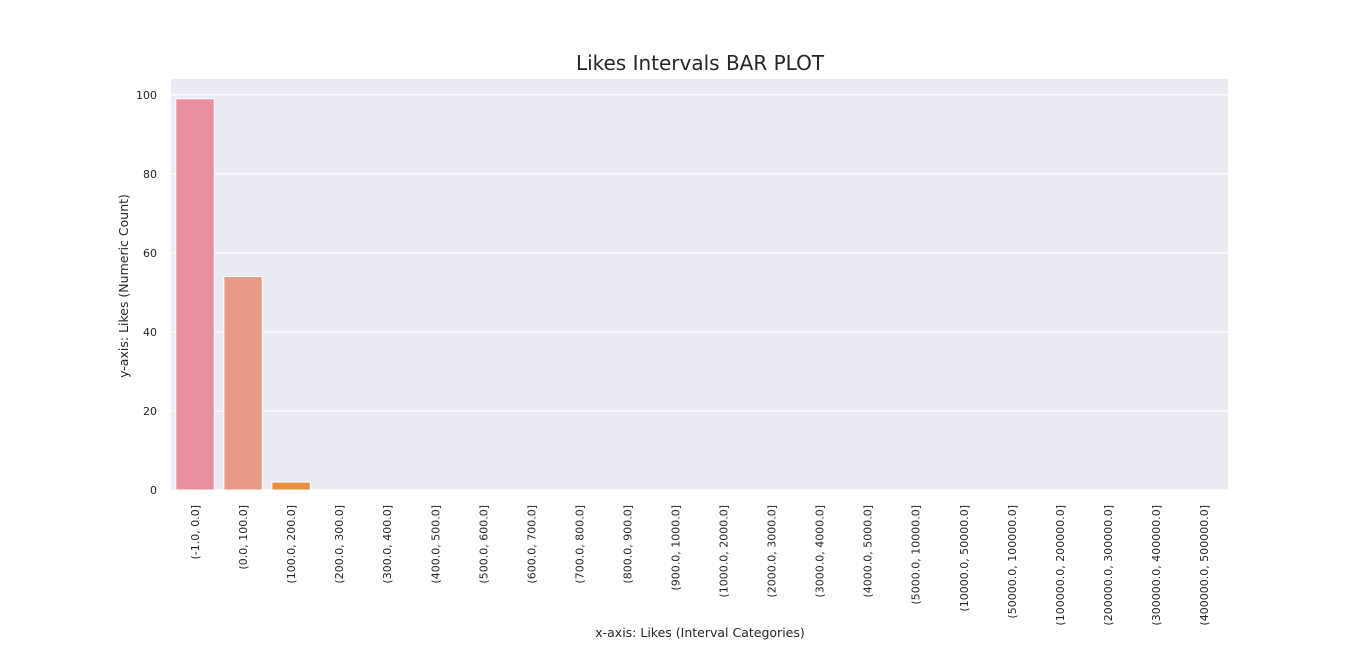  Describe the element at coordinates (1204, 565) in the screenshot. I see `x-tick-label: (400000.0, 500000.0]` at that location.